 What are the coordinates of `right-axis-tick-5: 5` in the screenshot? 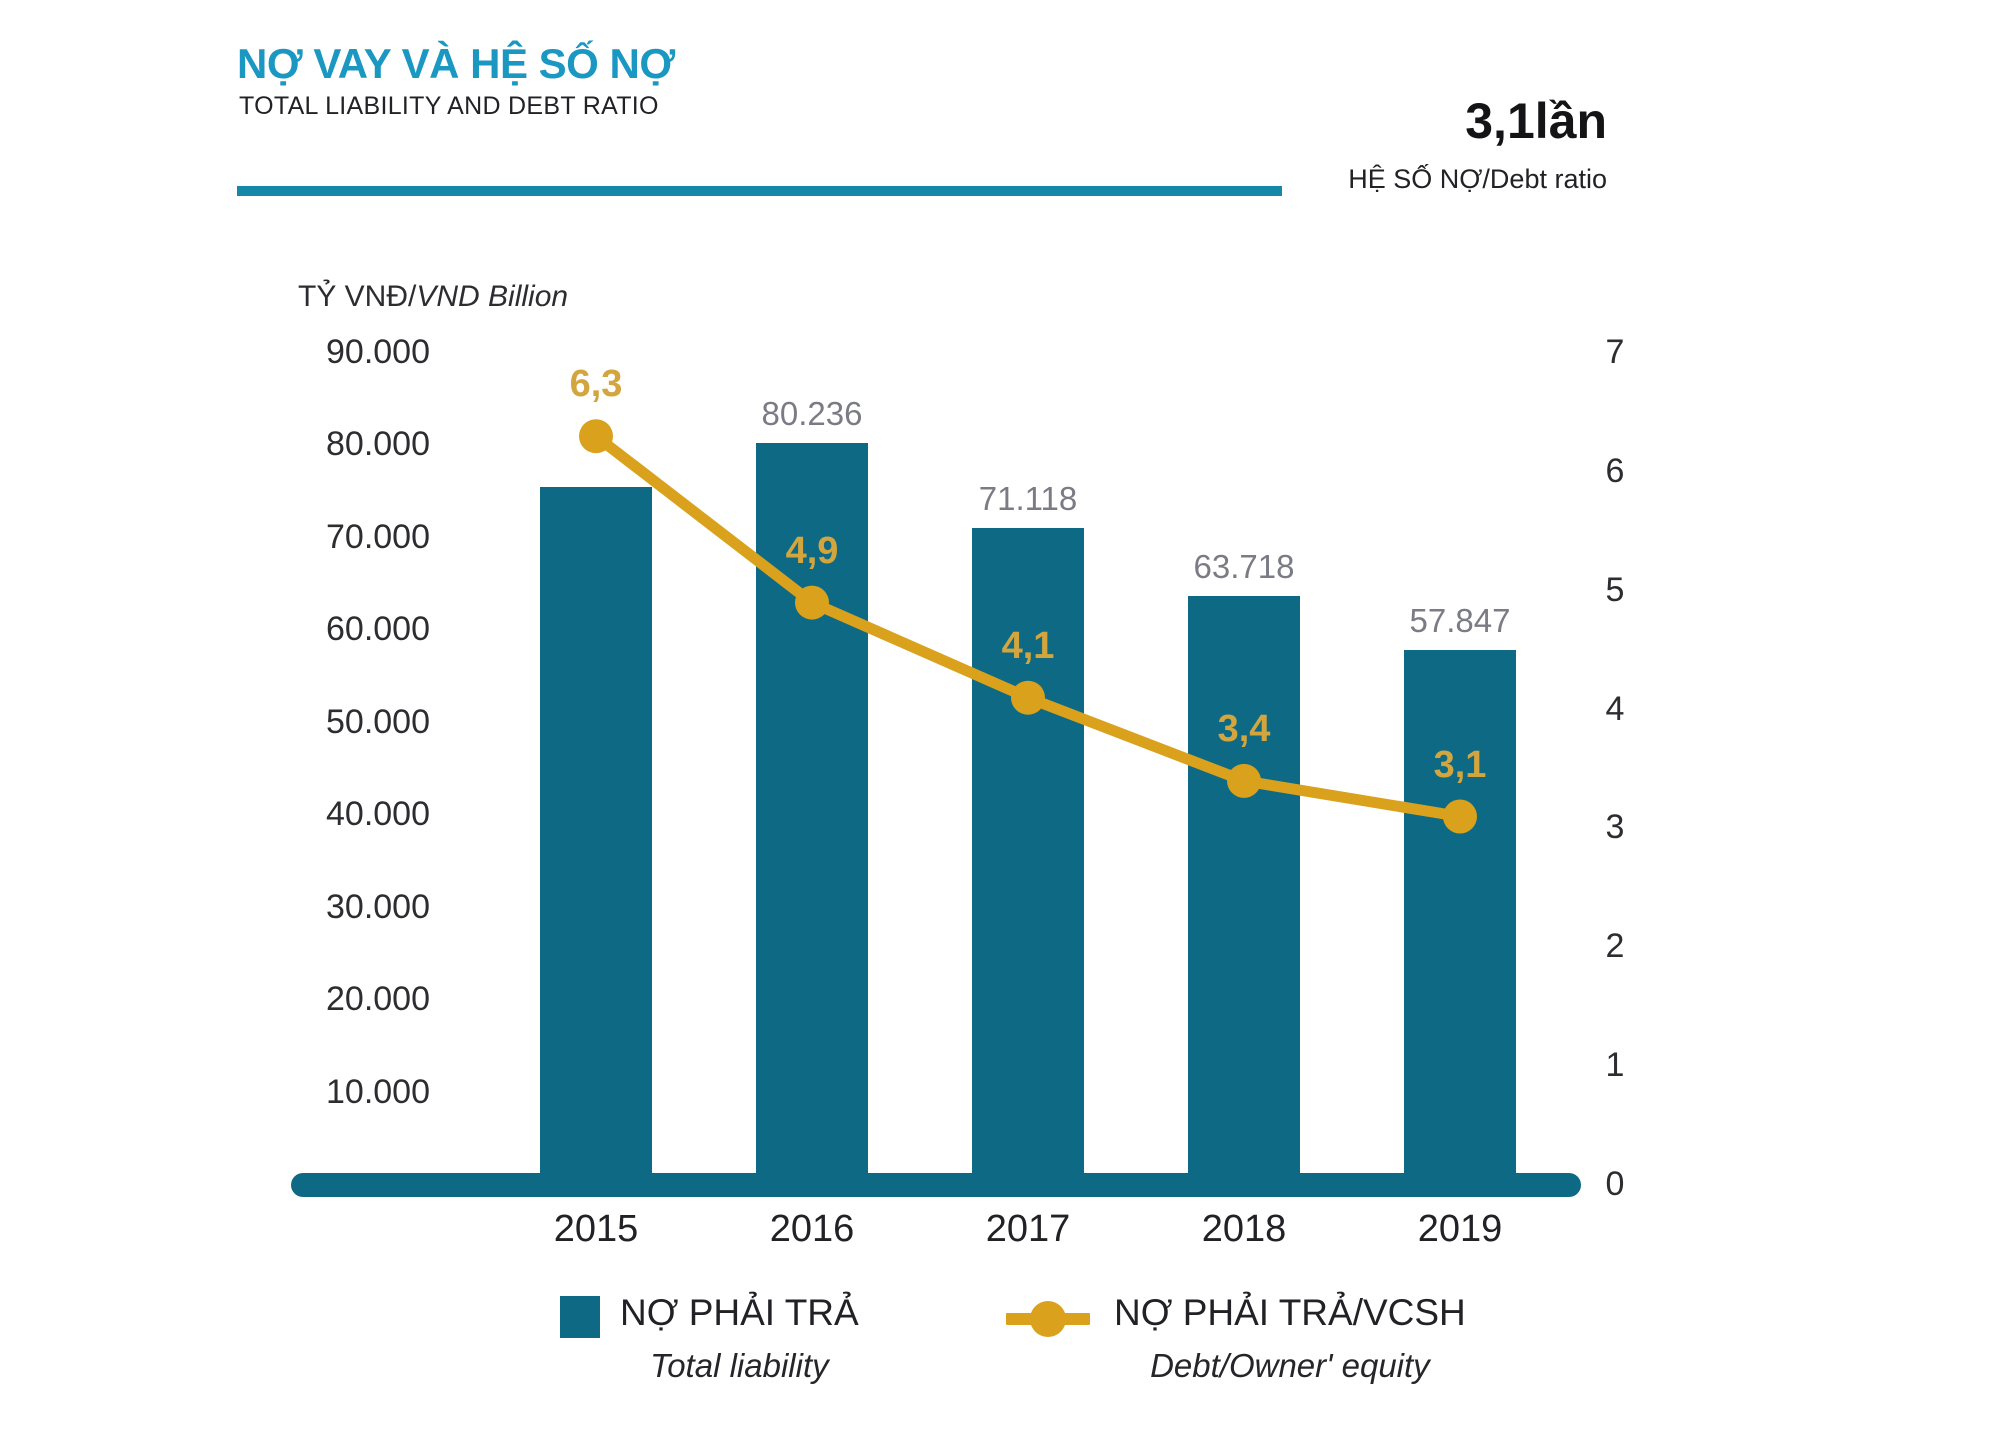 It's located at (1615, 589).